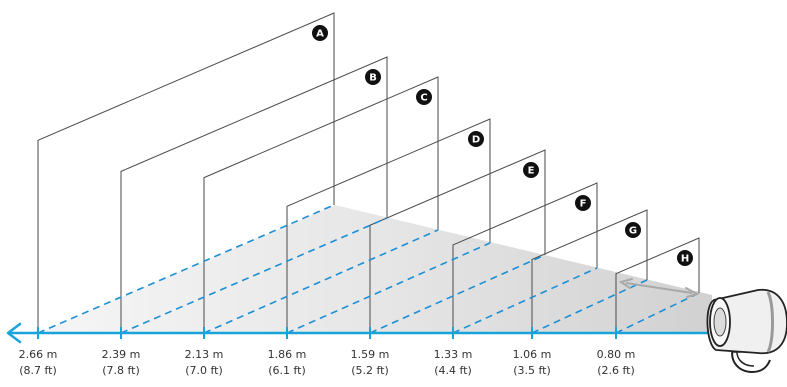  Describe the element at coordinates (453, 370) in the screenshot. I see `distance-feet-label: (4.4 ft)` at that location.